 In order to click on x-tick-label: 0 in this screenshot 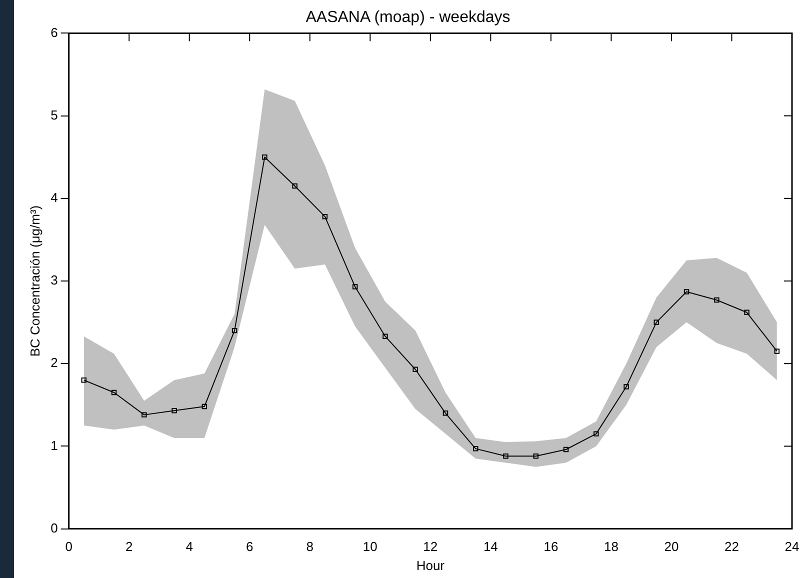, I will do `click(68, 546)`.